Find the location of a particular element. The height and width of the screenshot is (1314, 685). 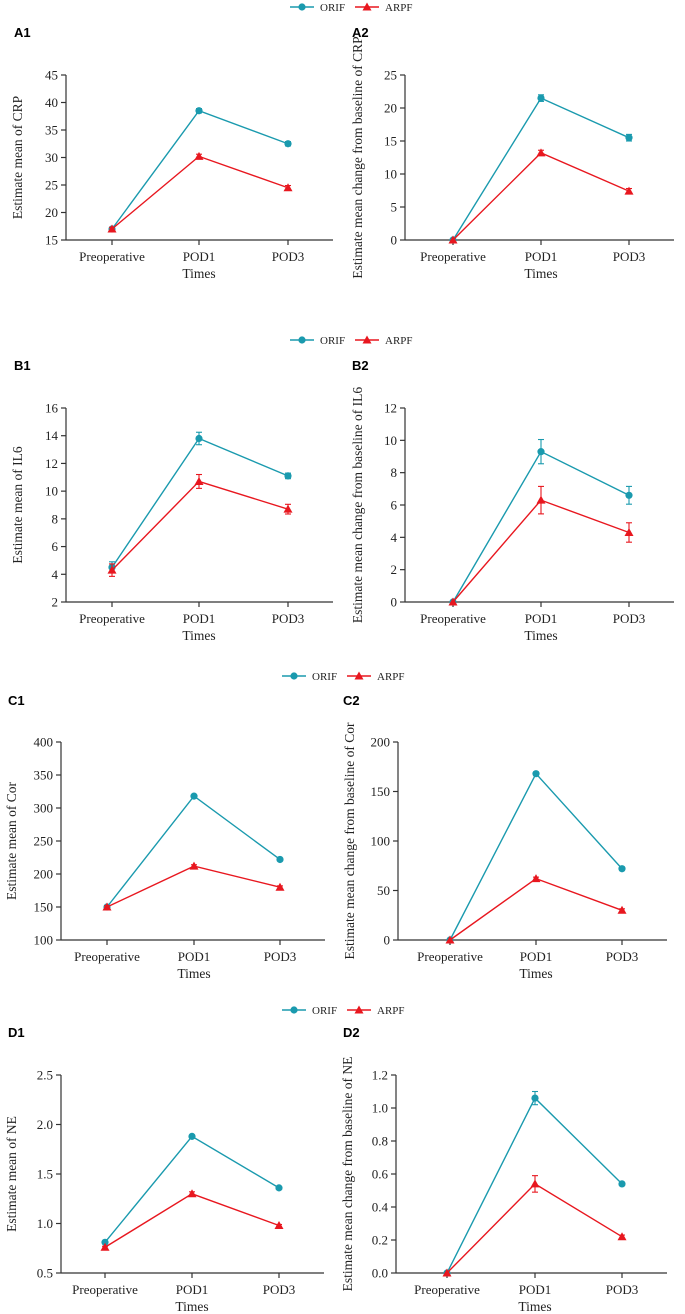

y-tick-label: 5 is located at coordinates (394, 207).